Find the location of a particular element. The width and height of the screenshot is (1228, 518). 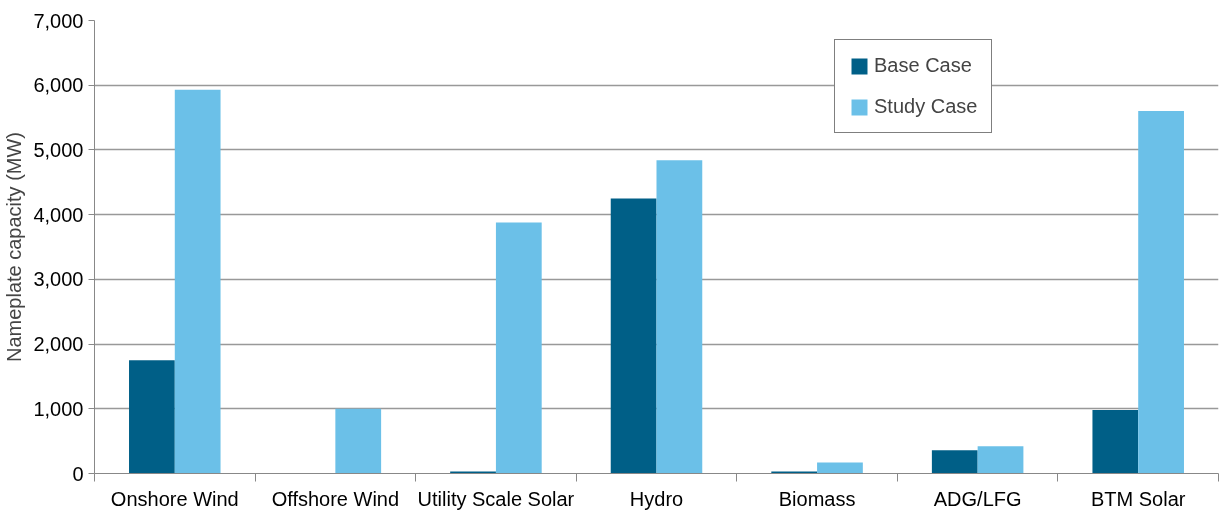

legend-label: Base Case is located at coordinates (923, 65).